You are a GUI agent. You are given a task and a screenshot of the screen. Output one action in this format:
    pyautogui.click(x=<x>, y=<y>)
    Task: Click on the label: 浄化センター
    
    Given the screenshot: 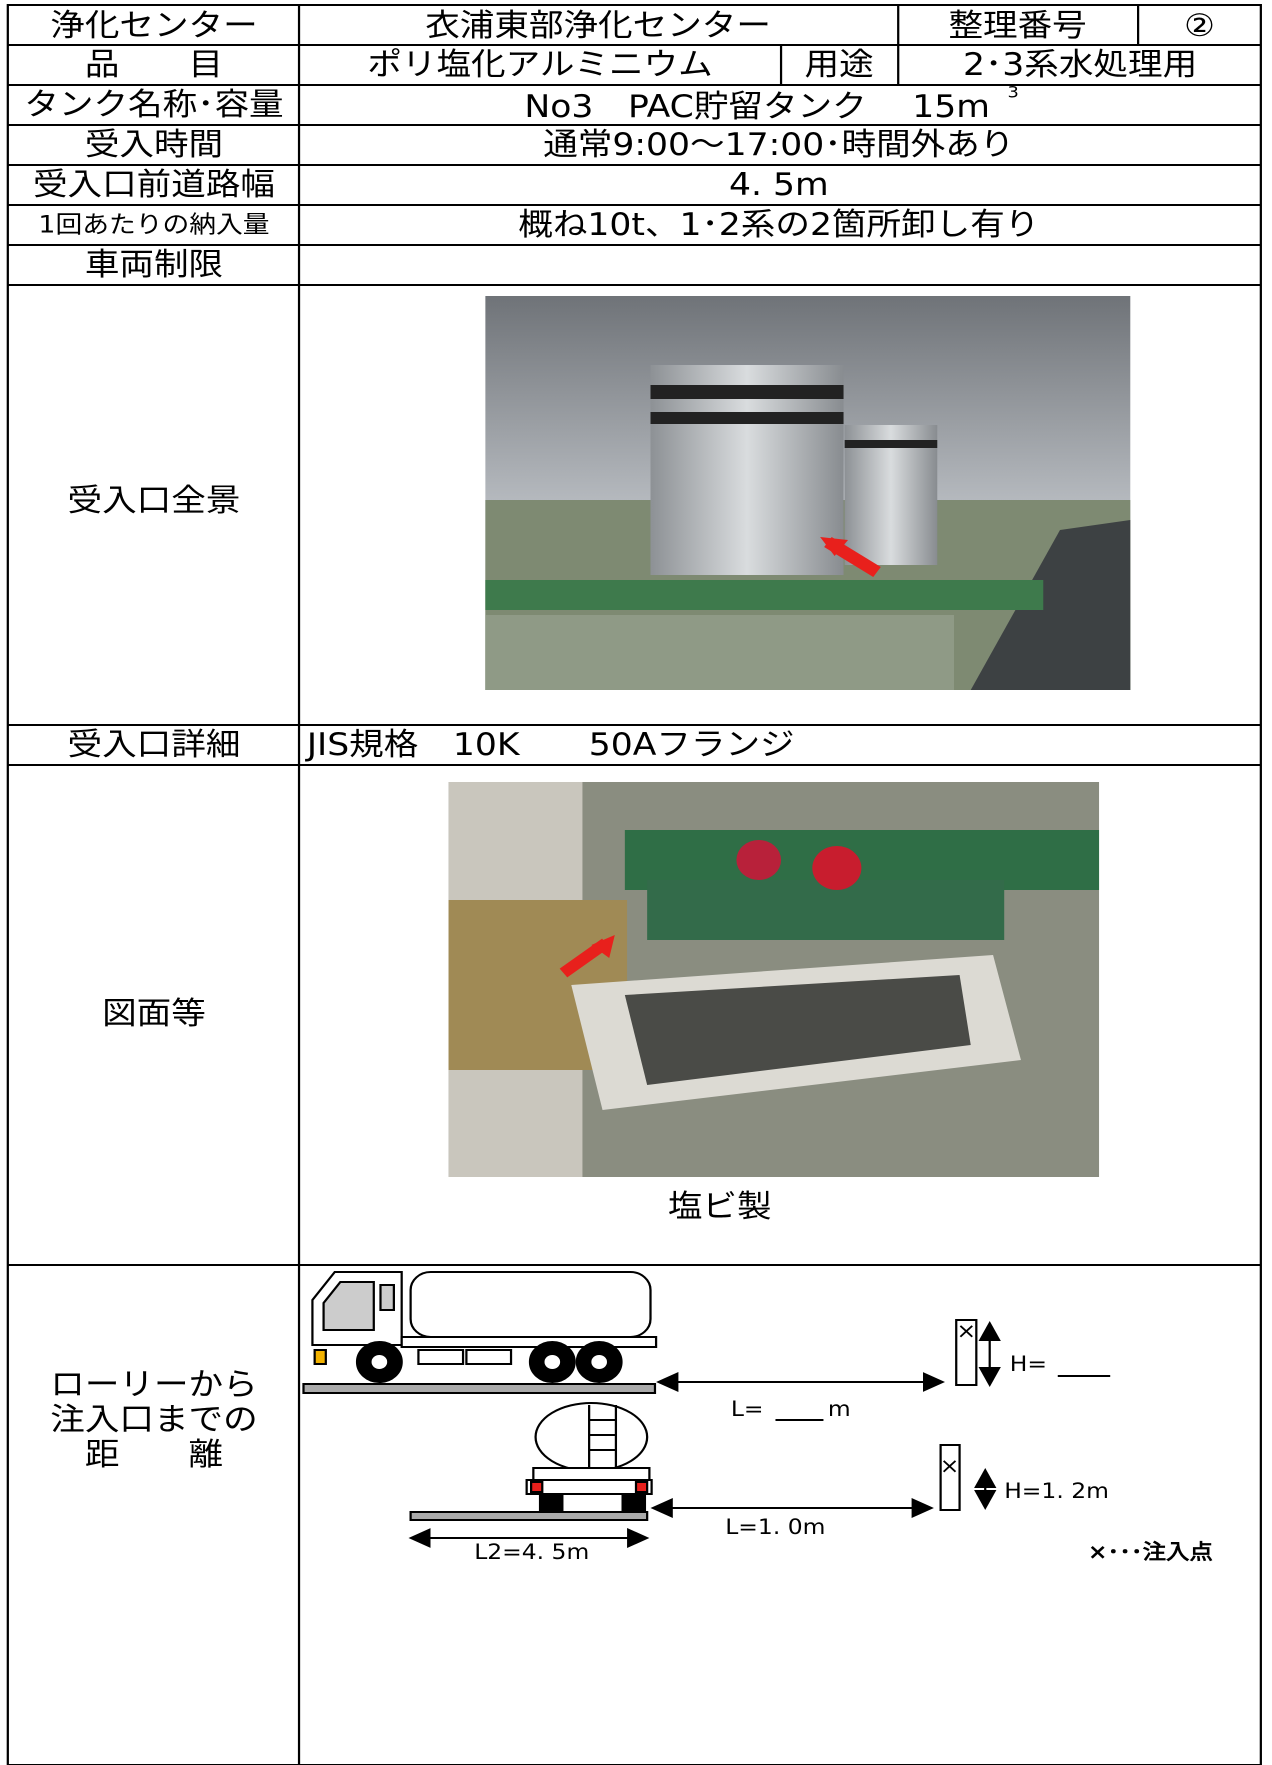 What is the action you would take?
    pyautogui.click(x=153, y=26)
    